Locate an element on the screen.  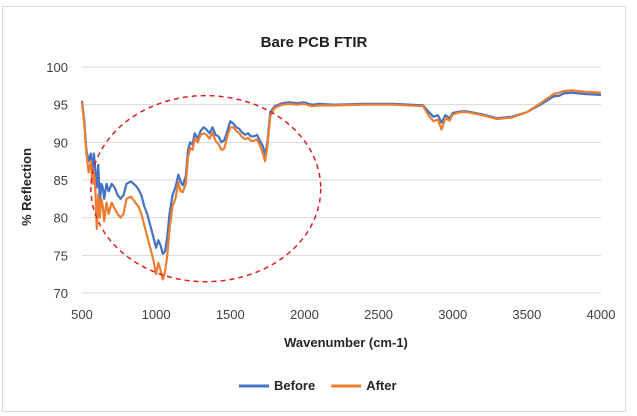
y-tick-label: 100 is located at coordinates (57, 67).